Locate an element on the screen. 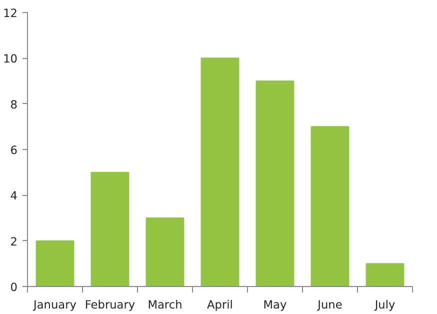 The image size is (437, 314). y-tick-label: 8 is located at coordinates (14, 104).